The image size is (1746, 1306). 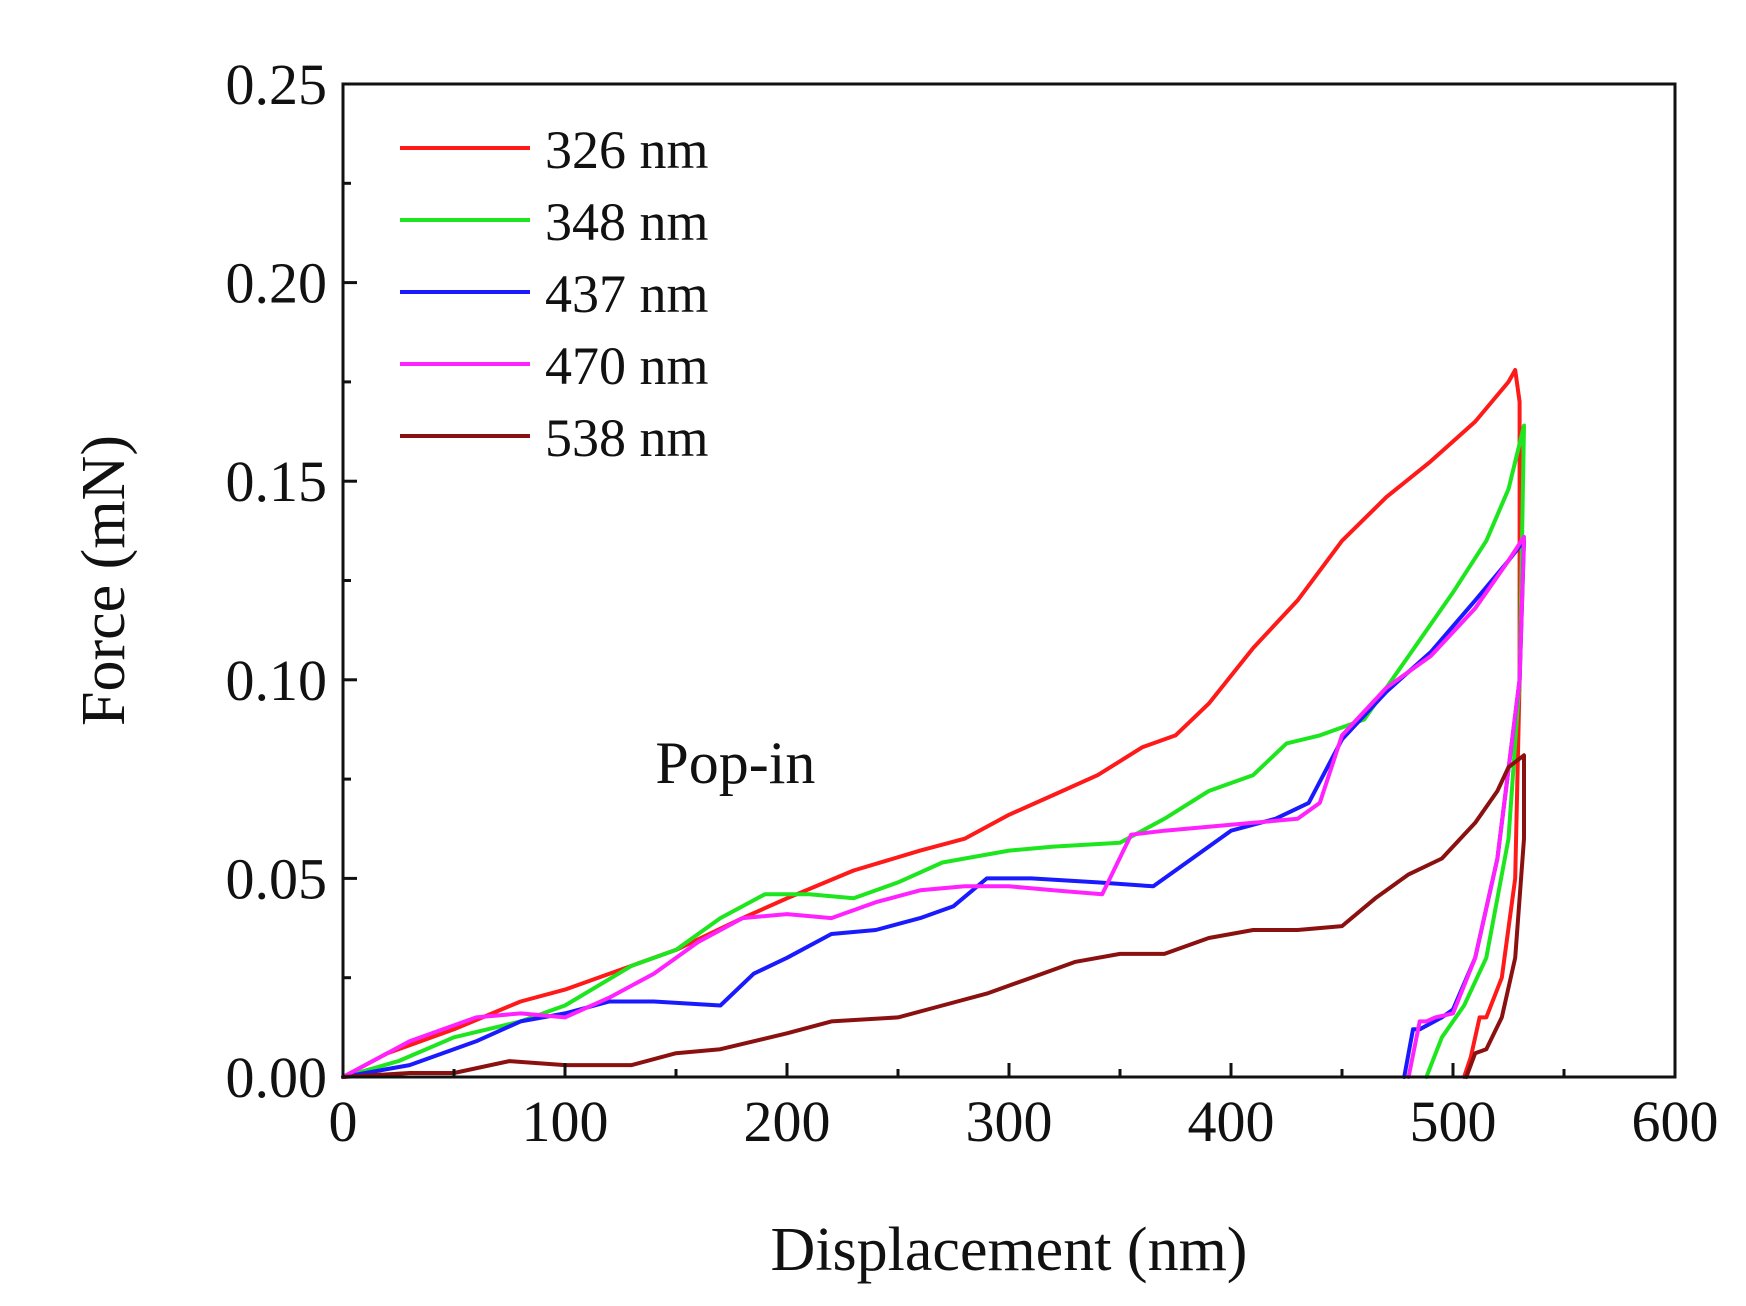 I want to click on legend-label-1: 348 nm, so click(x=627, y=222).